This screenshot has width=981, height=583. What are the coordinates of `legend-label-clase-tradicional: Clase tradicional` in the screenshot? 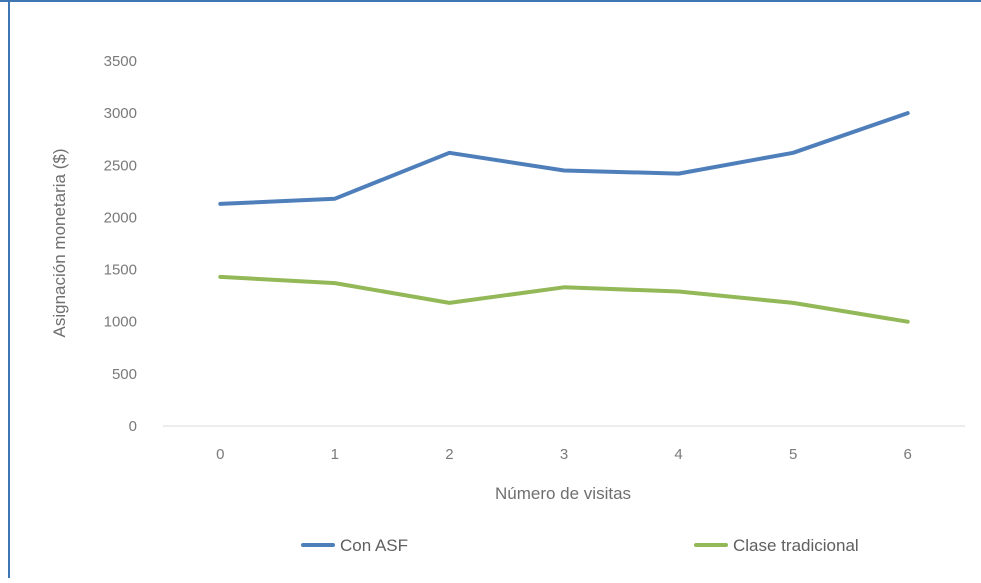 It's located at (796, 545).